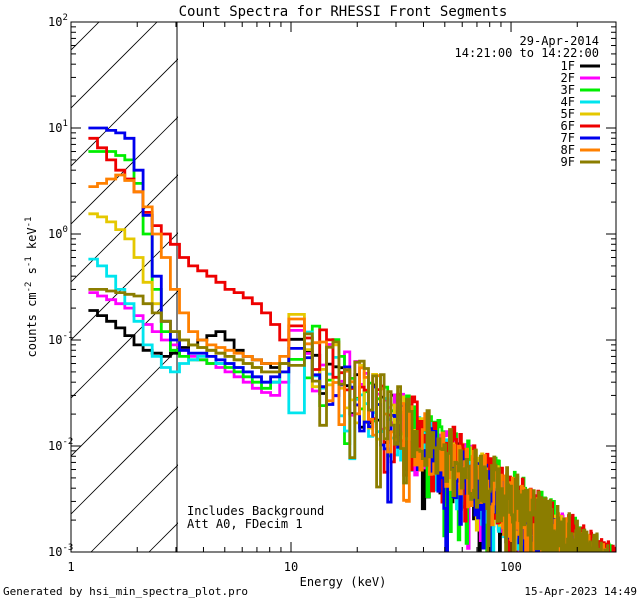 The image size is (640, 600). What do you see at coordinates (60, 445) in the screenshot?
I see `y-tick-label: 10⁻²` at bounding box center [60, 445].